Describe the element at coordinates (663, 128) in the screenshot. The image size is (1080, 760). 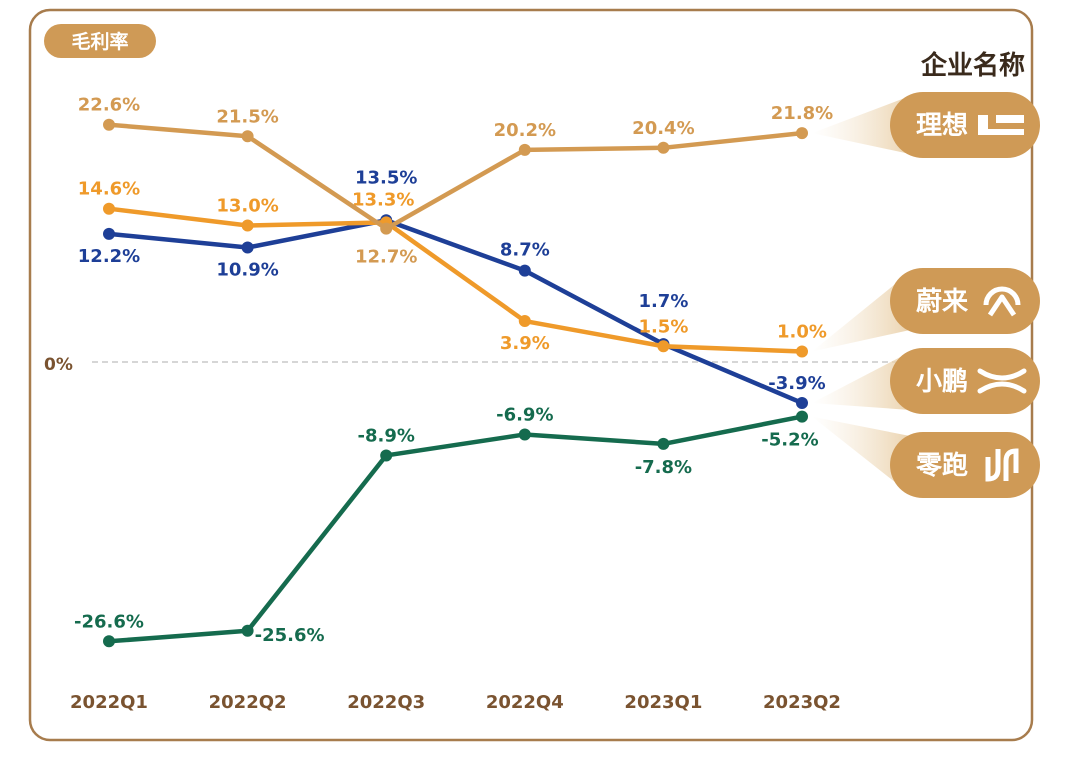
I see `data-label-lixiang-2023Q1: 20.4%` at that location.